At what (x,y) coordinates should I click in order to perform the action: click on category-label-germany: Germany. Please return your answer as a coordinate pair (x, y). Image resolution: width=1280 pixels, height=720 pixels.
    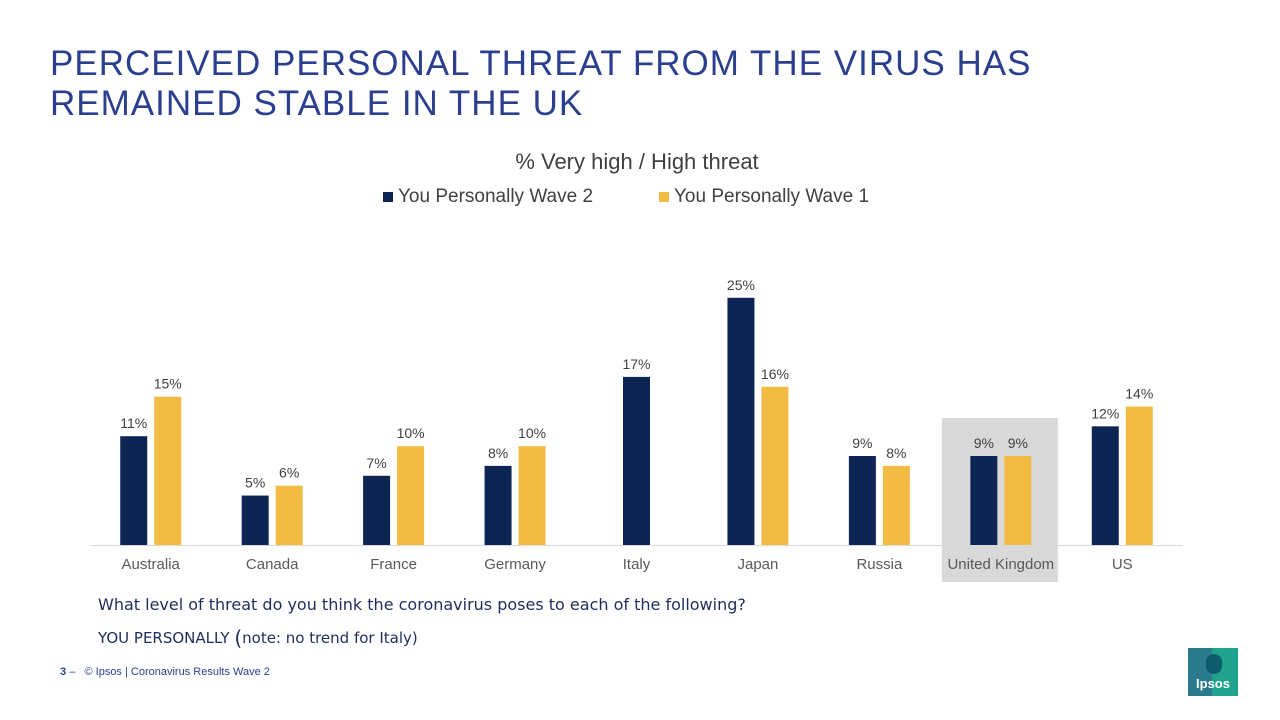
    Looking at the image, I should click on (515, 564).